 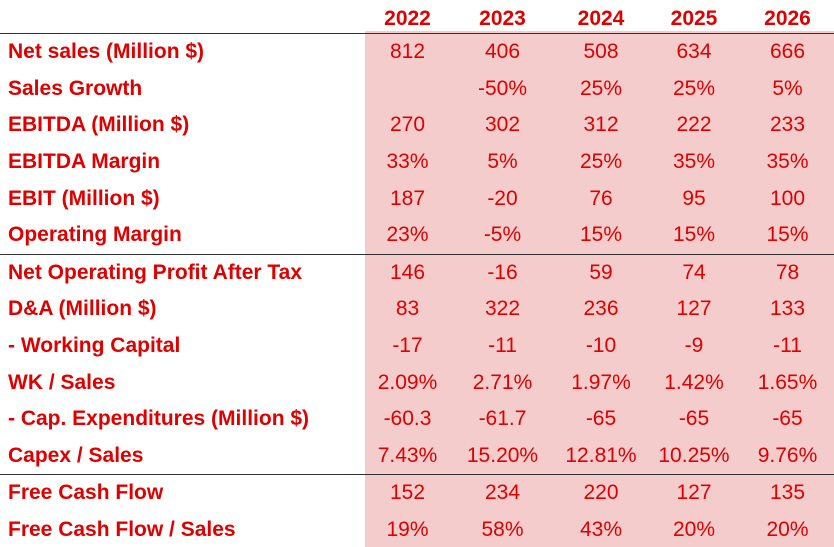 What do you see at coordinates (601, 18) in the screenshot?
I see `year-header: 2024` at bounding box center [601, 18].